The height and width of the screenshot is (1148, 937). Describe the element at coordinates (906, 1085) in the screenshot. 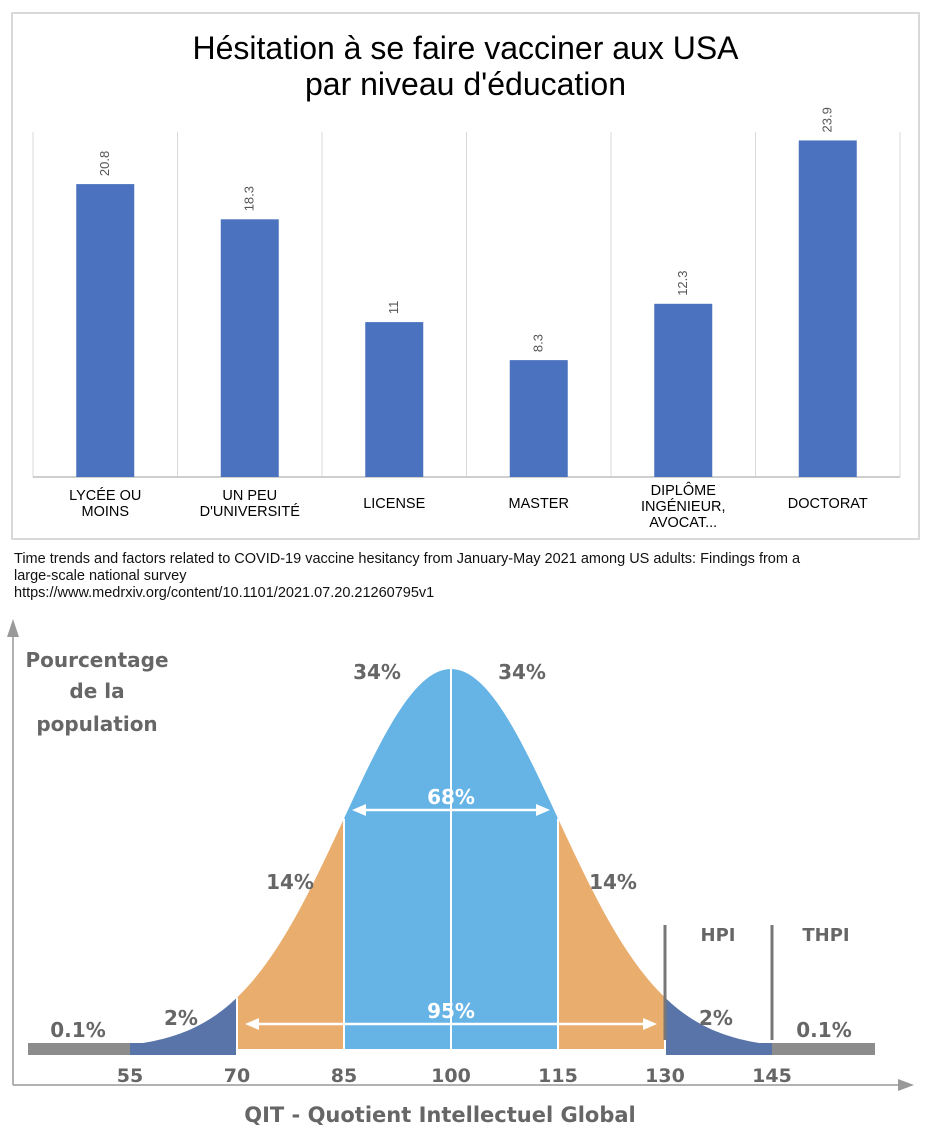

I see `x-axis-arrowhead` at that location.